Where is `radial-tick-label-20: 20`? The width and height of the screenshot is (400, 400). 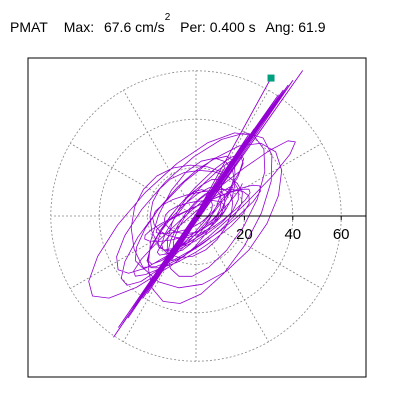
radial-tick-label-20: 20 is located at coordinates (244, 234).